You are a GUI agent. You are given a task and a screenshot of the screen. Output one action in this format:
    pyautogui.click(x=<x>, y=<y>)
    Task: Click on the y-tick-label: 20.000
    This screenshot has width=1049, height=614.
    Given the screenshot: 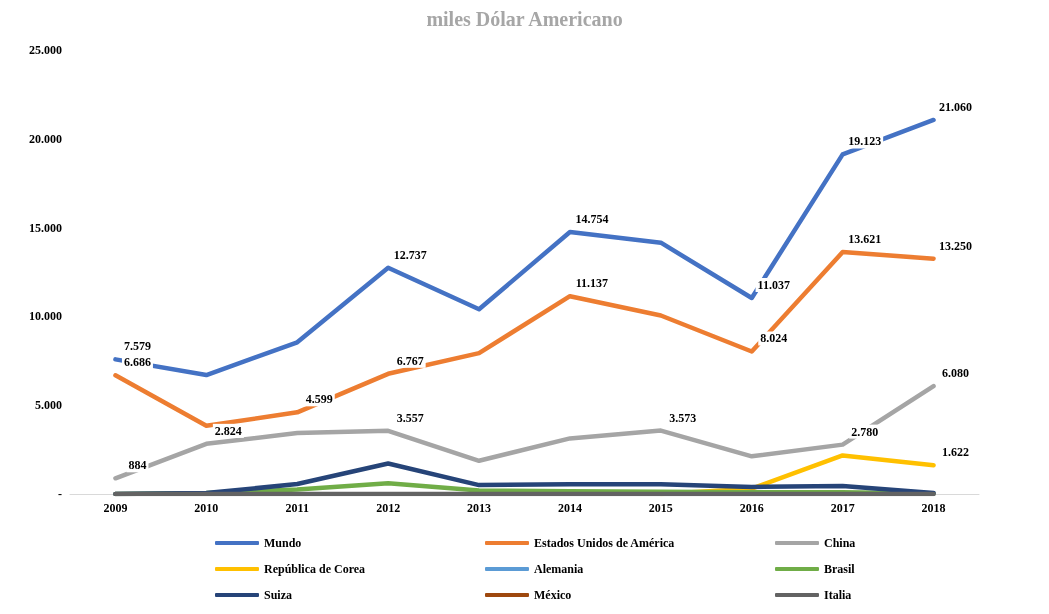 What is the action you would take?
    pyautogui.click(x=45, y=138)
    